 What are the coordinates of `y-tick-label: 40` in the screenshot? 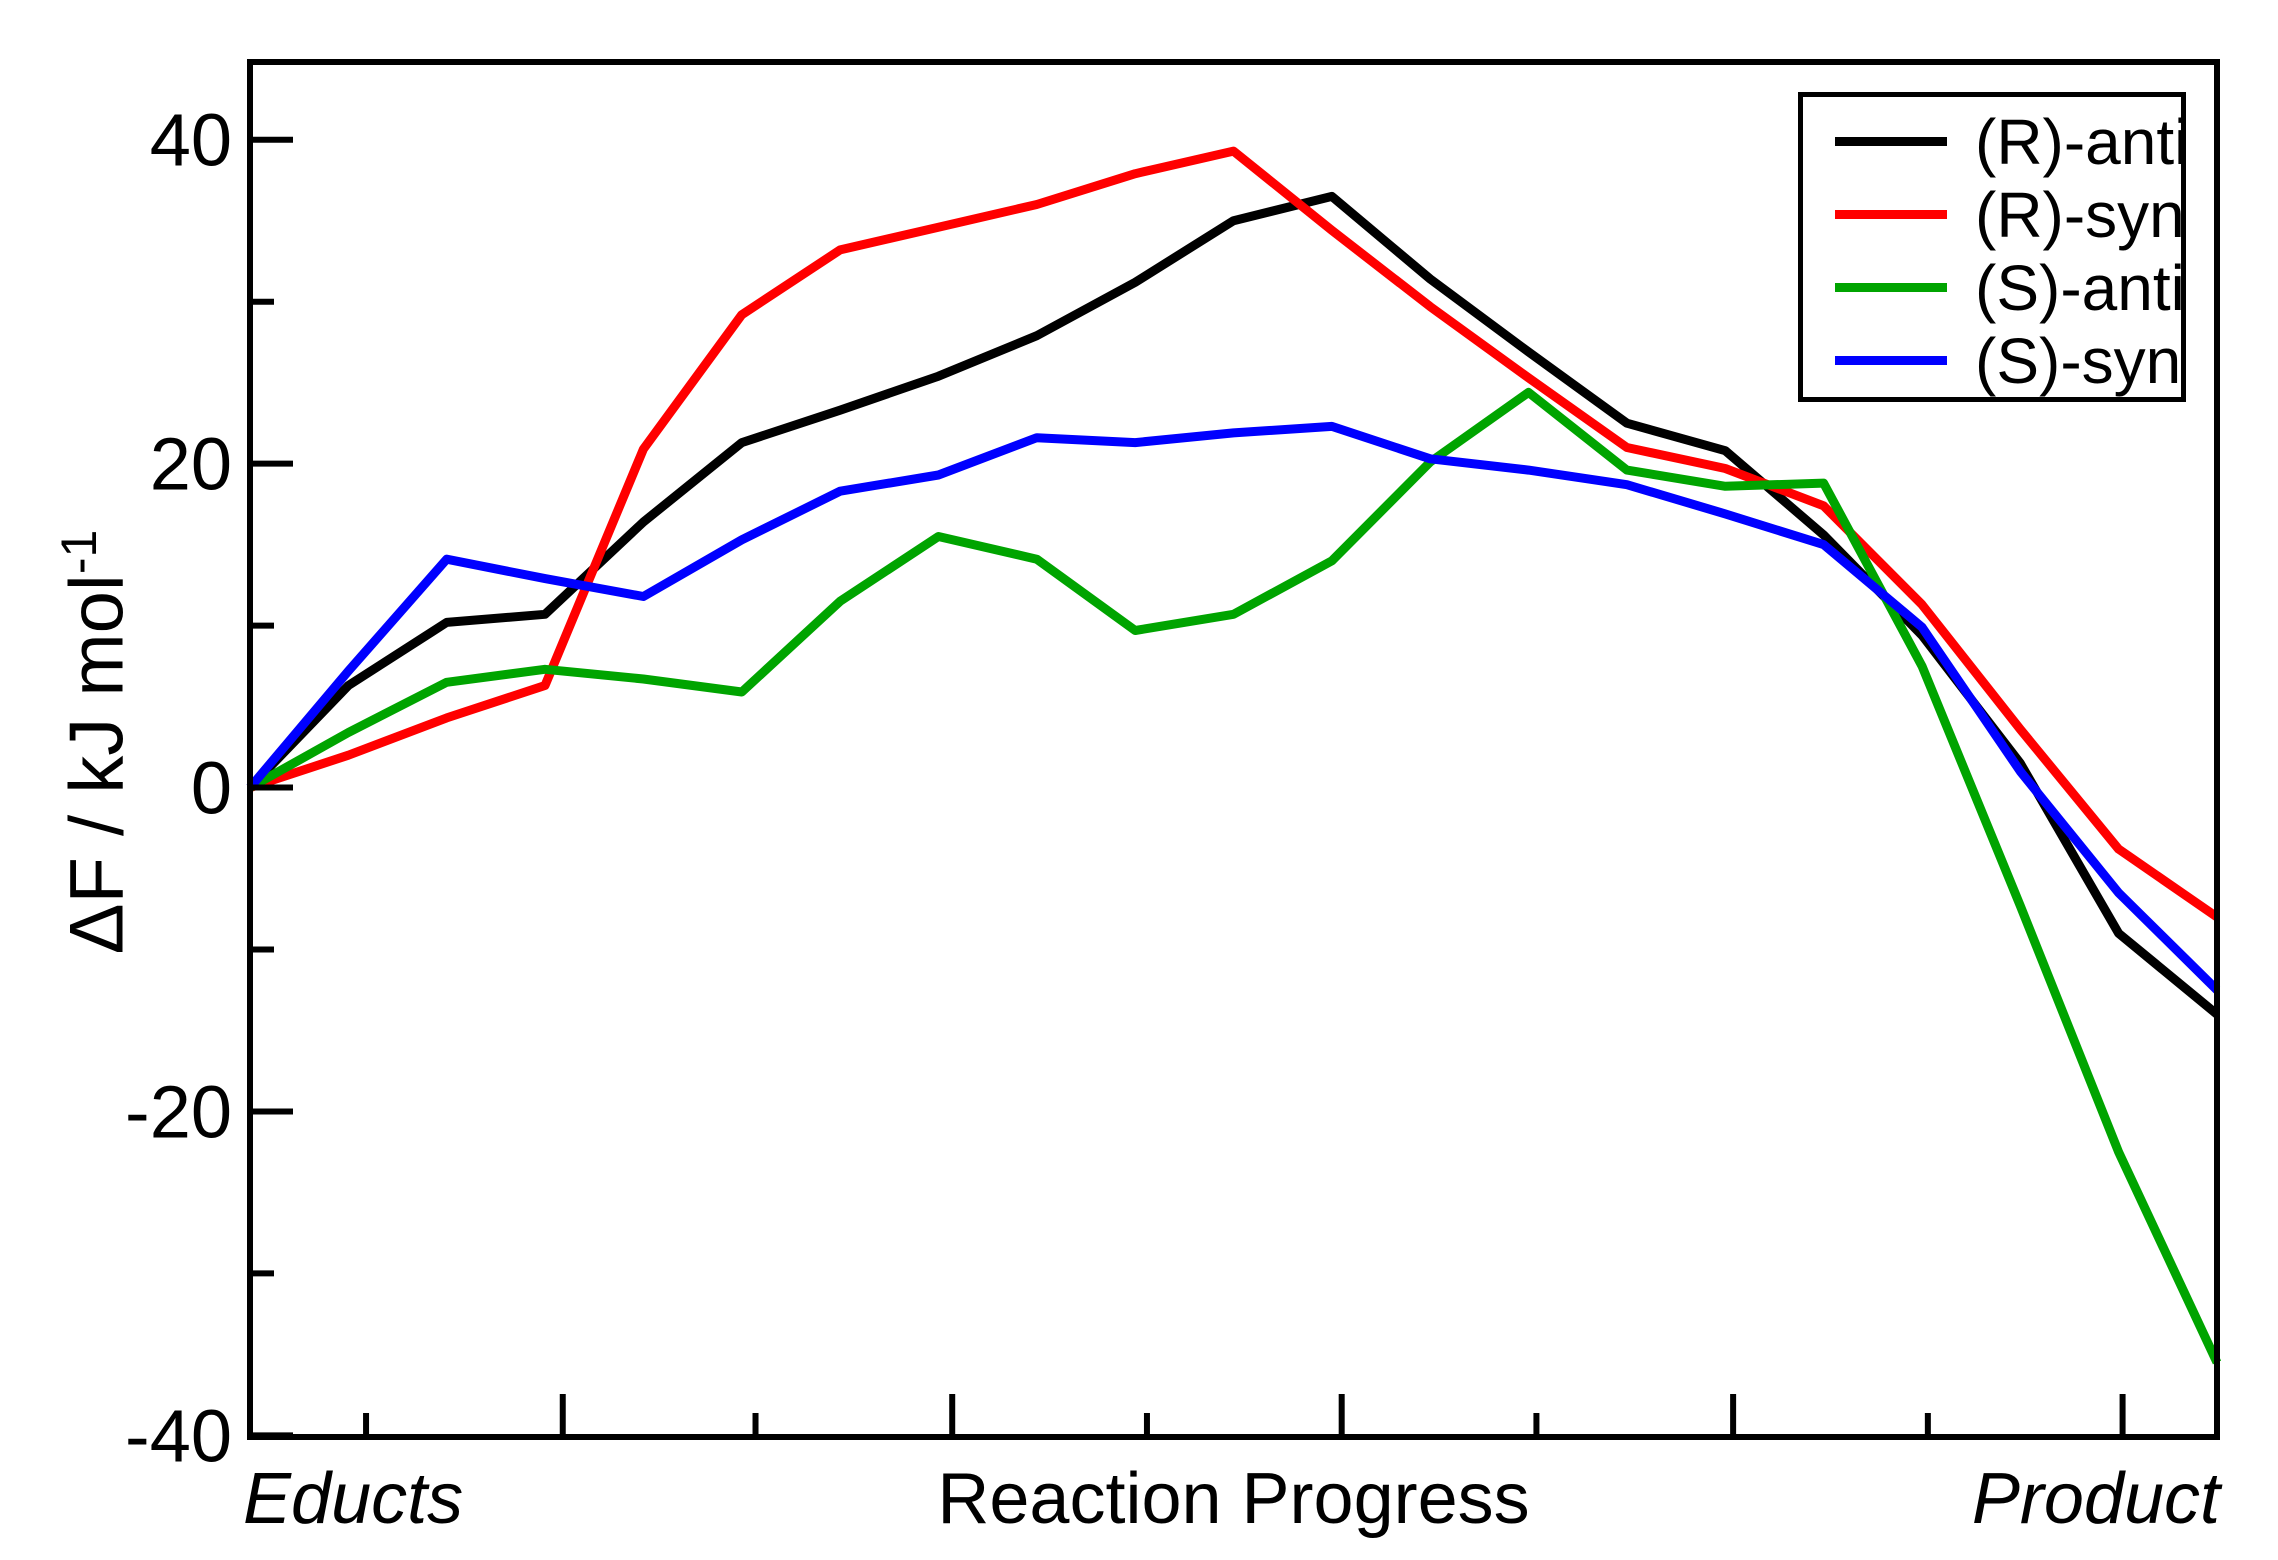 It's located at (191, 140).